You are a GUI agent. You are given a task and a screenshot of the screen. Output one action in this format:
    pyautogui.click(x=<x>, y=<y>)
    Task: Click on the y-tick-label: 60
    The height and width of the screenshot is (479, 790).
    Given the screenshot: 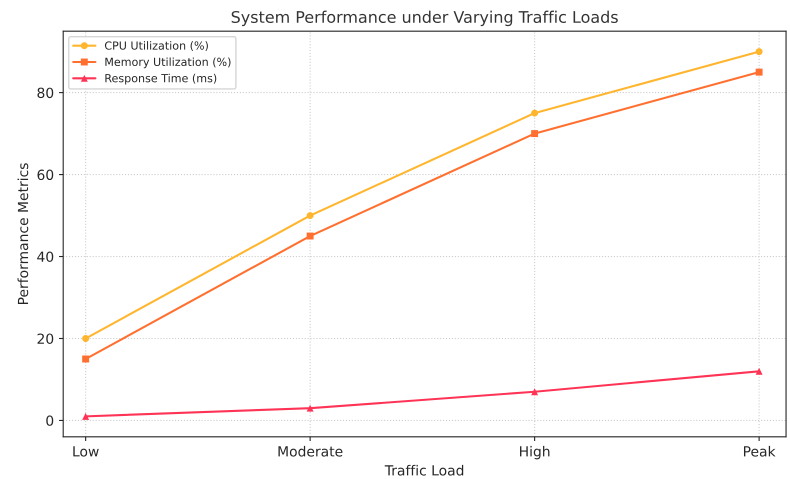 What is the action you would take?
    pyautogui.click(x=45, y=175)
    